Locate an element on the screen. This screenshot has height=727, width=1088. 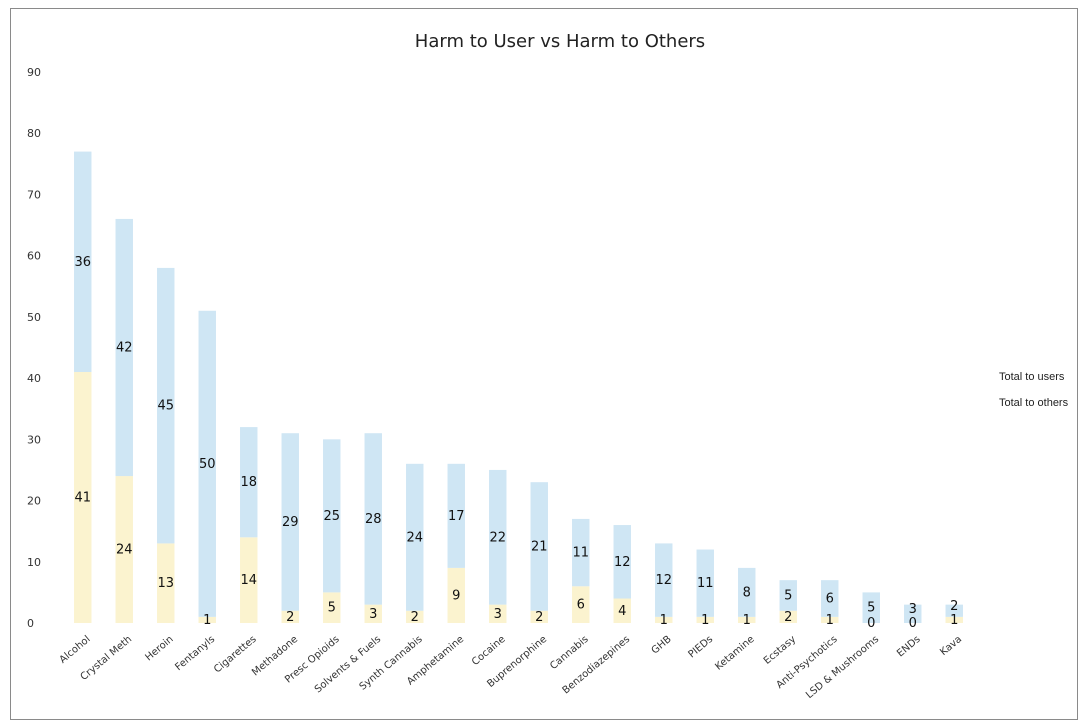
data-label-users: 50 is located at coordinates (207, 464).